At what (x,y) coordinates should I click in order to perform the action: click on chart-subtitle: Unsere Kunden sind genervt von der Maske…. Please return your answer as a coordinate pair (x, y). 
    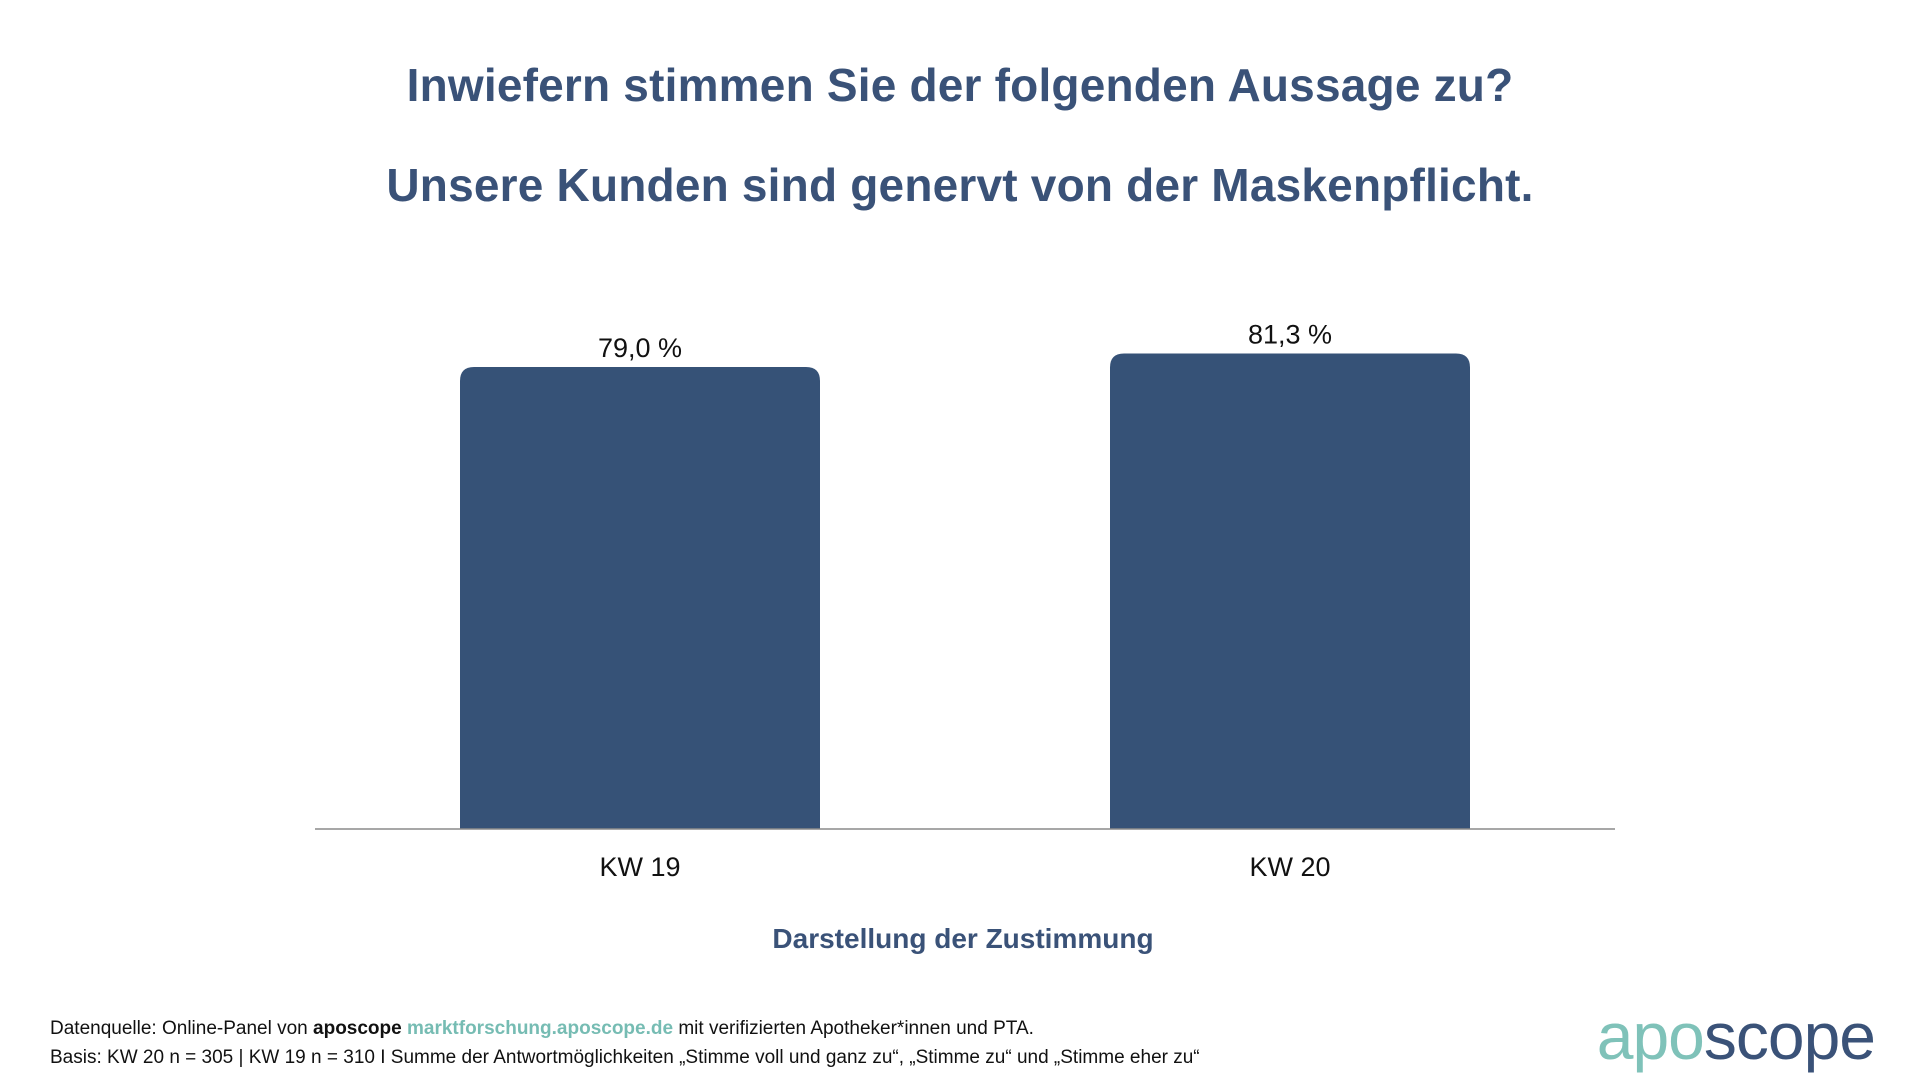
    Looking at the image, I should click on (960, 185).